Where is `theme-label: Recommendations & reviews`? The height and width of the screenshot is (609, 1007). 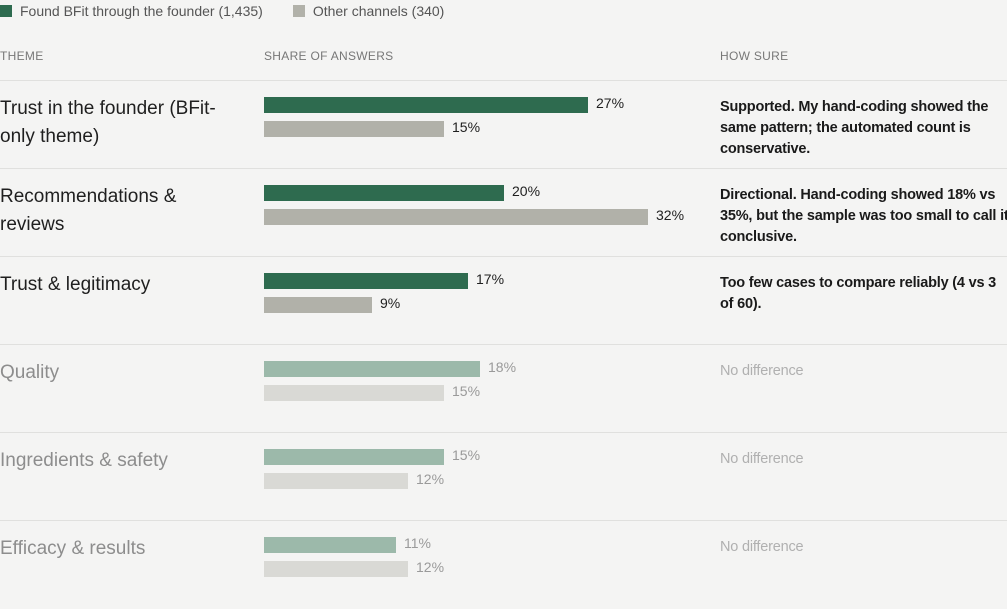
theme-label: Recommendations & reviews is located at coordinates (88, 210).